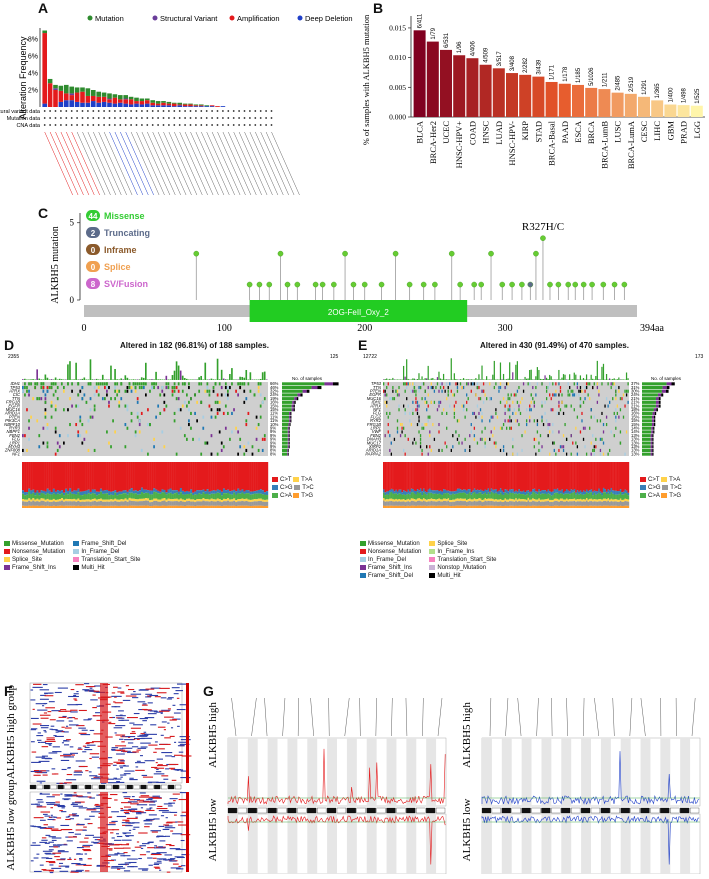 The height and width of the screenshot is (879, 709). Describe the element at coordinates (592, 76) in the screenshot. I see `b-bar-label-13: 5/1026` at that location.